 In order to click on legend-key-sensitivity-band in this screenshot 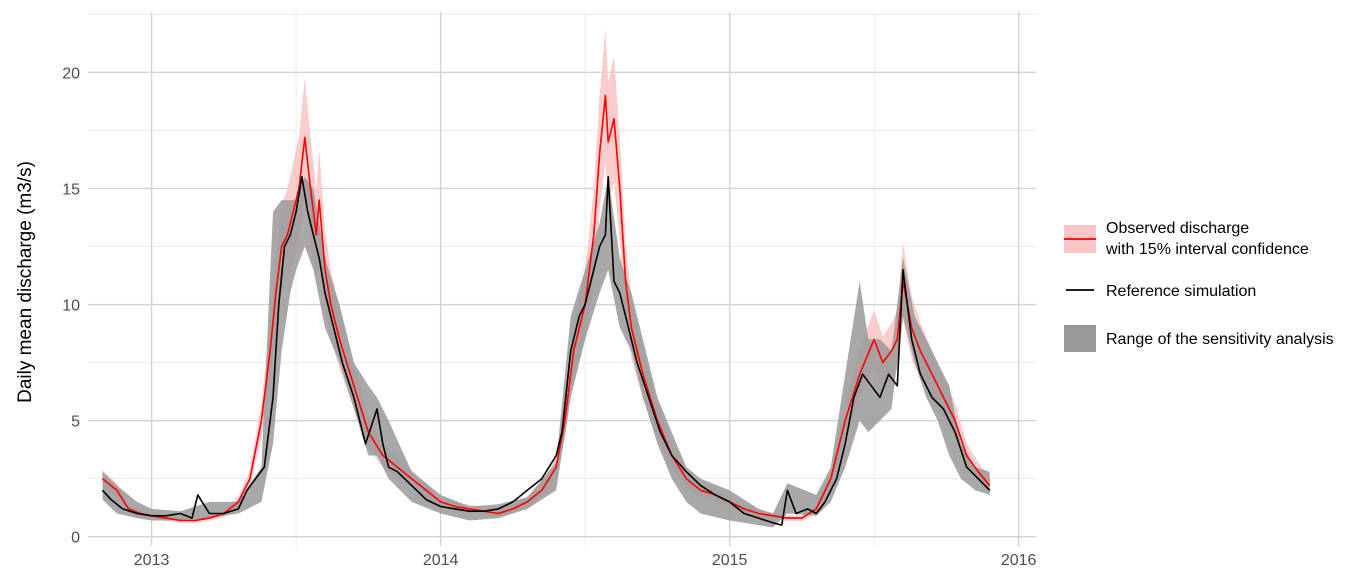, I will do `click(1080, 338)`.